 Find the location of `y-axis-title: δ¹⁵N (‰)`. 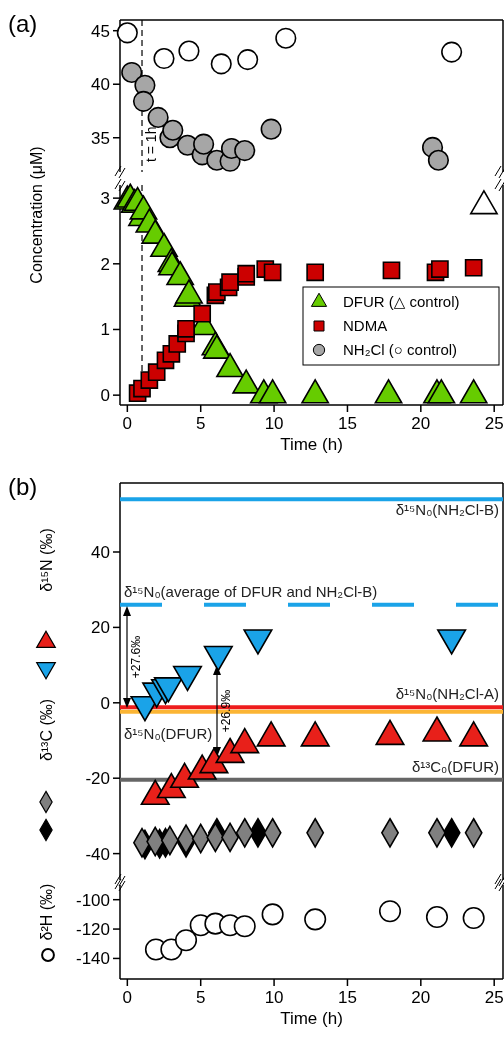

y-axis-title: δ¹⁵N (‰) is located at coordinates (46, 560).